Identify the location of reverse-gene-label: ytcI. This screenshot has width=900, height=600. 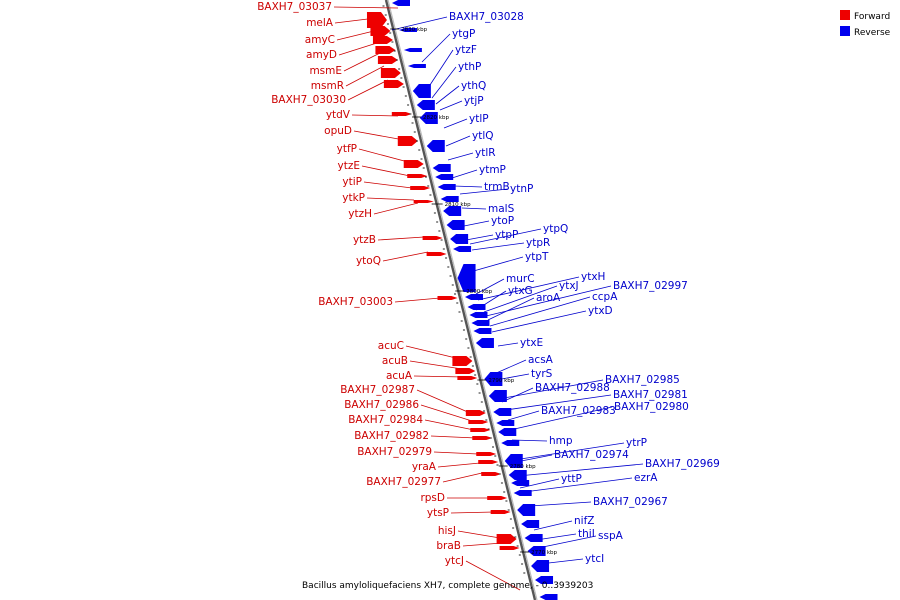
(594, 559).